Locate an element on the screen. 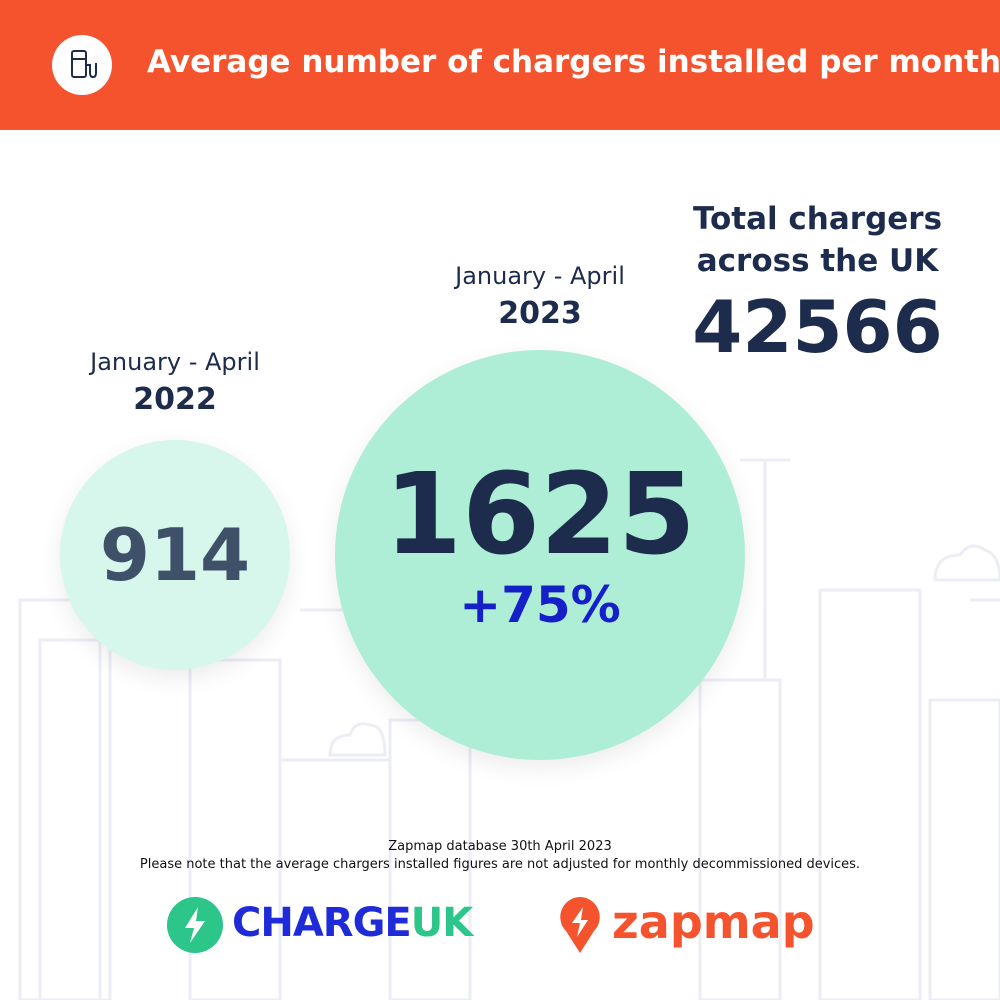  total-label-line: Total chargers is located at coordinates (817, 219).